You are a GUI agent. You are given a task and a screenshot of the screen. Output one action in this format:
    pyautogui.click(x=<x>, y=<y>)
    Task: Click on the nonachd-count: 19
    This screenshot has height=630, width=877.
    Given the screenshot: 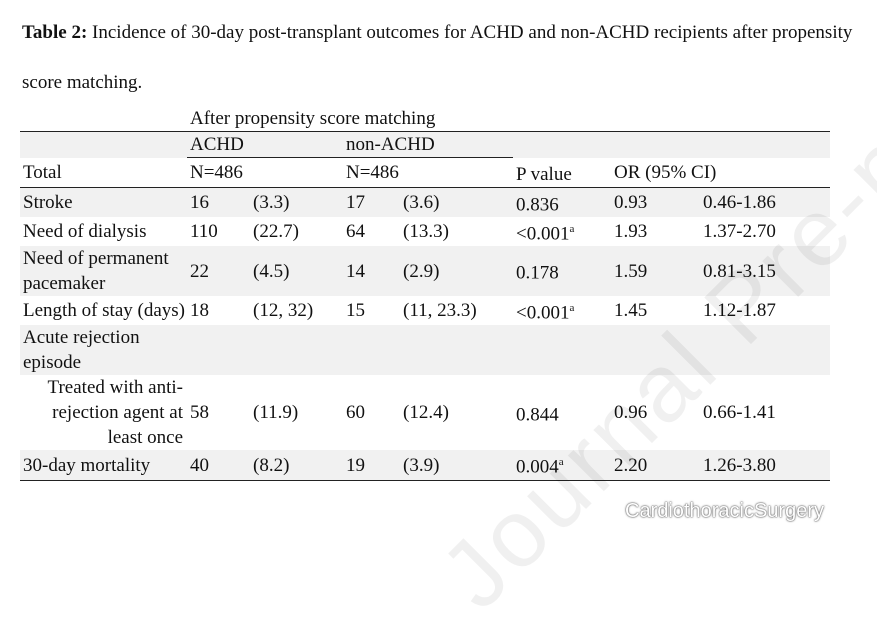 What is the action you would take?
    pyautogui.click(x=371, y=465)
    